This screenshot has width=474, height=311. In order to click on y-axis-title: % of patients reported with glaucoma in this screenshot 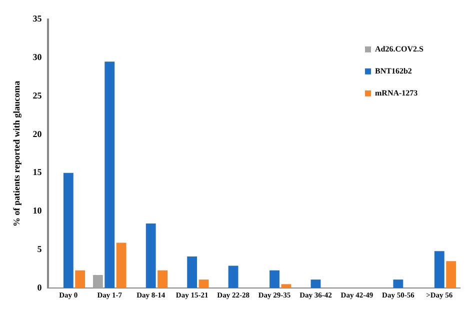, I will do `click(17, 153)`.